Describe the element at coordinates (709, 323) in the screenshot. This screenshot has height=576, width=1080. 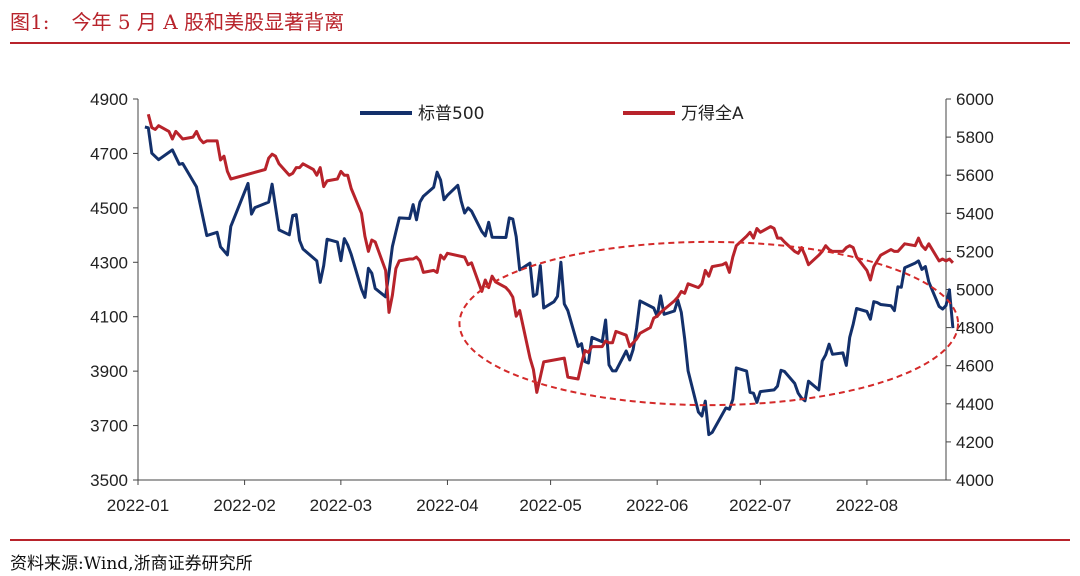
I see `divergence-ellipse` at that location.